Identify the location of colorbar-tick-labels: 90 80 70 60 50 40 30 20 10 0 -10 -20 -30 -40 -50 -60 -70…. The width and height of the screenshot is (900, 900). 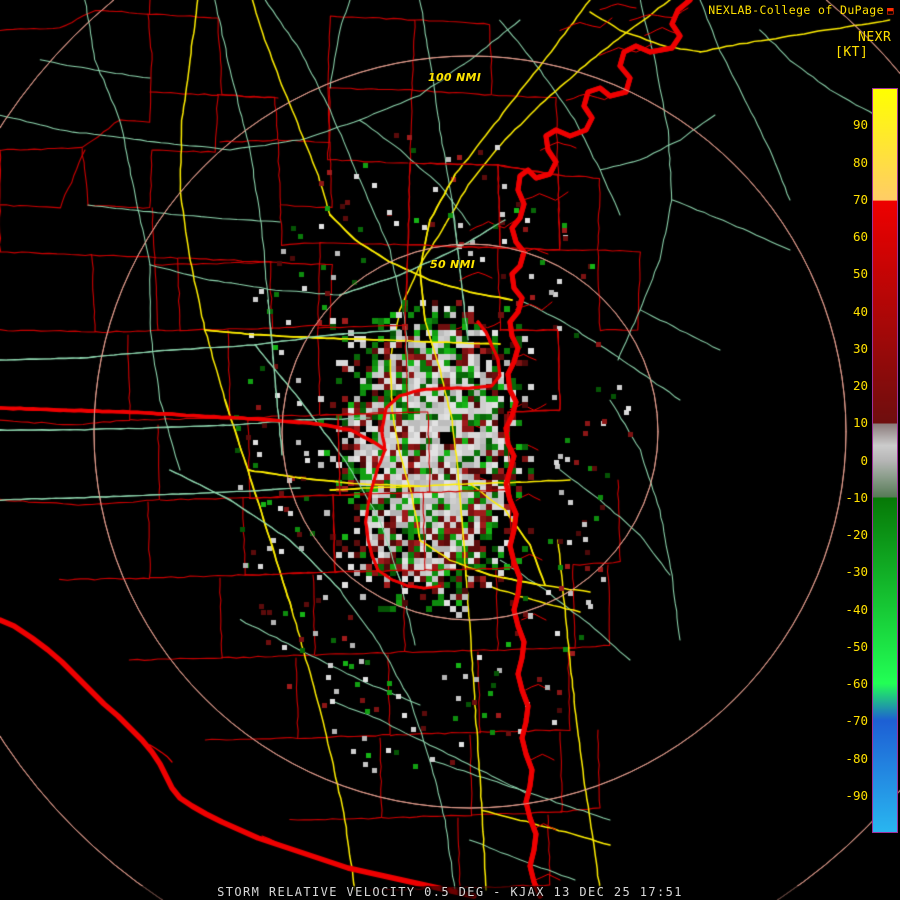
(851, 460).